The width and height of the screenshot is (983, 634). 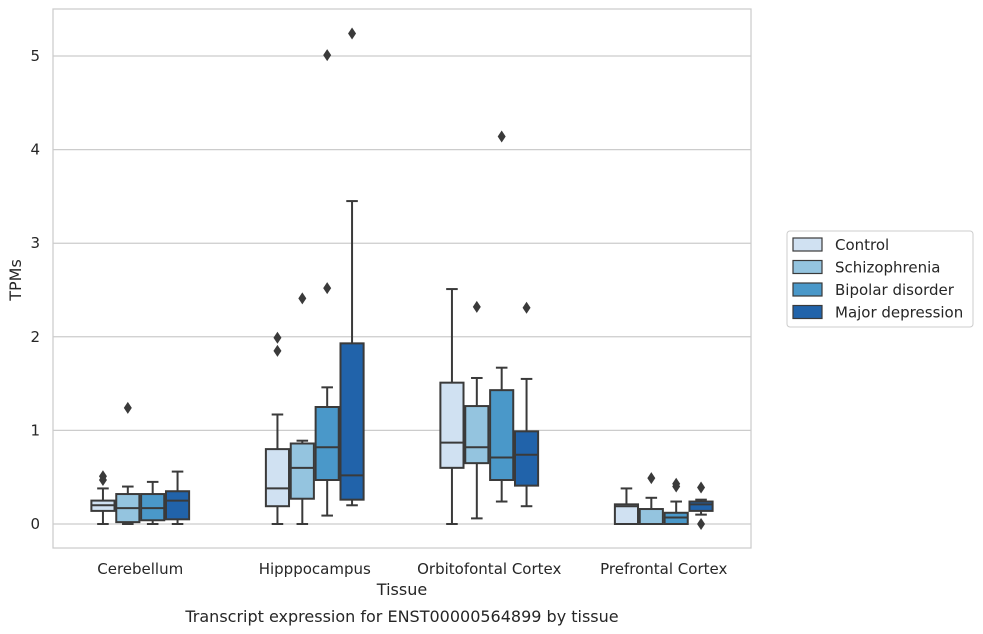 I want to click on y-tick-label: 3, so click(x=35, y=243).